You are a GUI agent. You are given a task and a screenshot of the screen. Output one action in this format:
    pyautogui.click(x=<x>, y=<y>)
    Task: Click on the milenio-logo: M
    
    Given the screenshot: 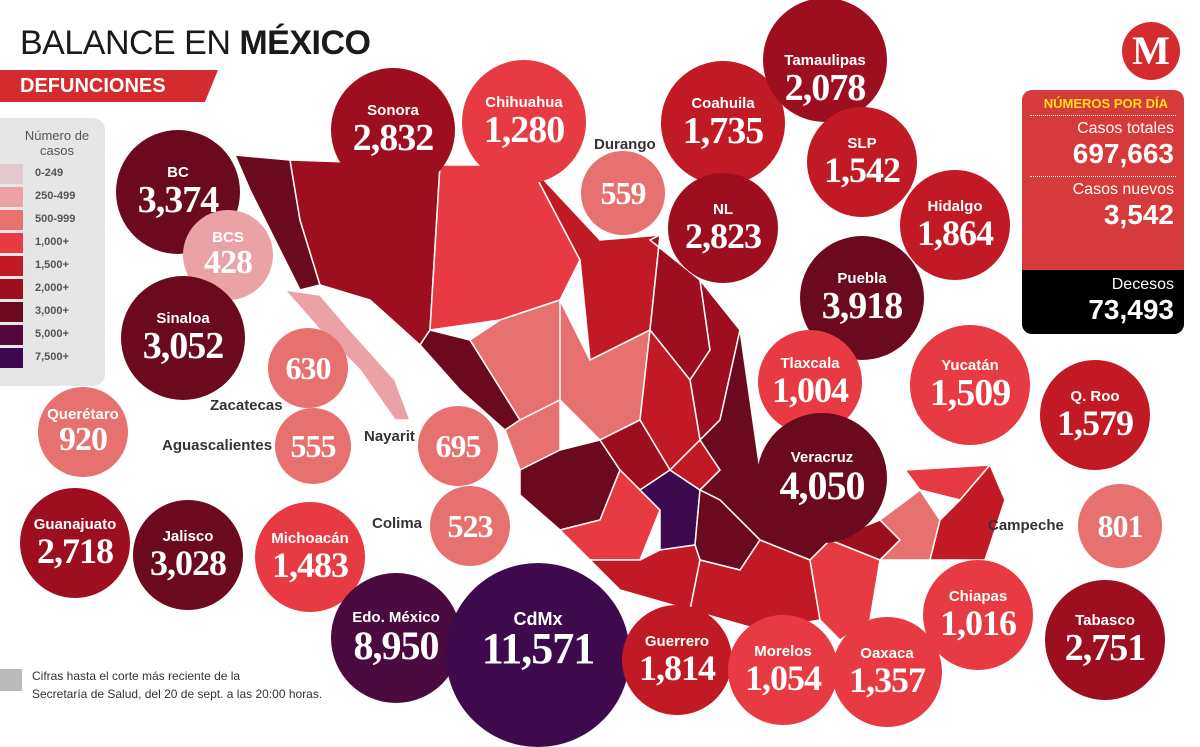 What is the action you would take?
    pyautogui.click(x=1151, y=51)
    